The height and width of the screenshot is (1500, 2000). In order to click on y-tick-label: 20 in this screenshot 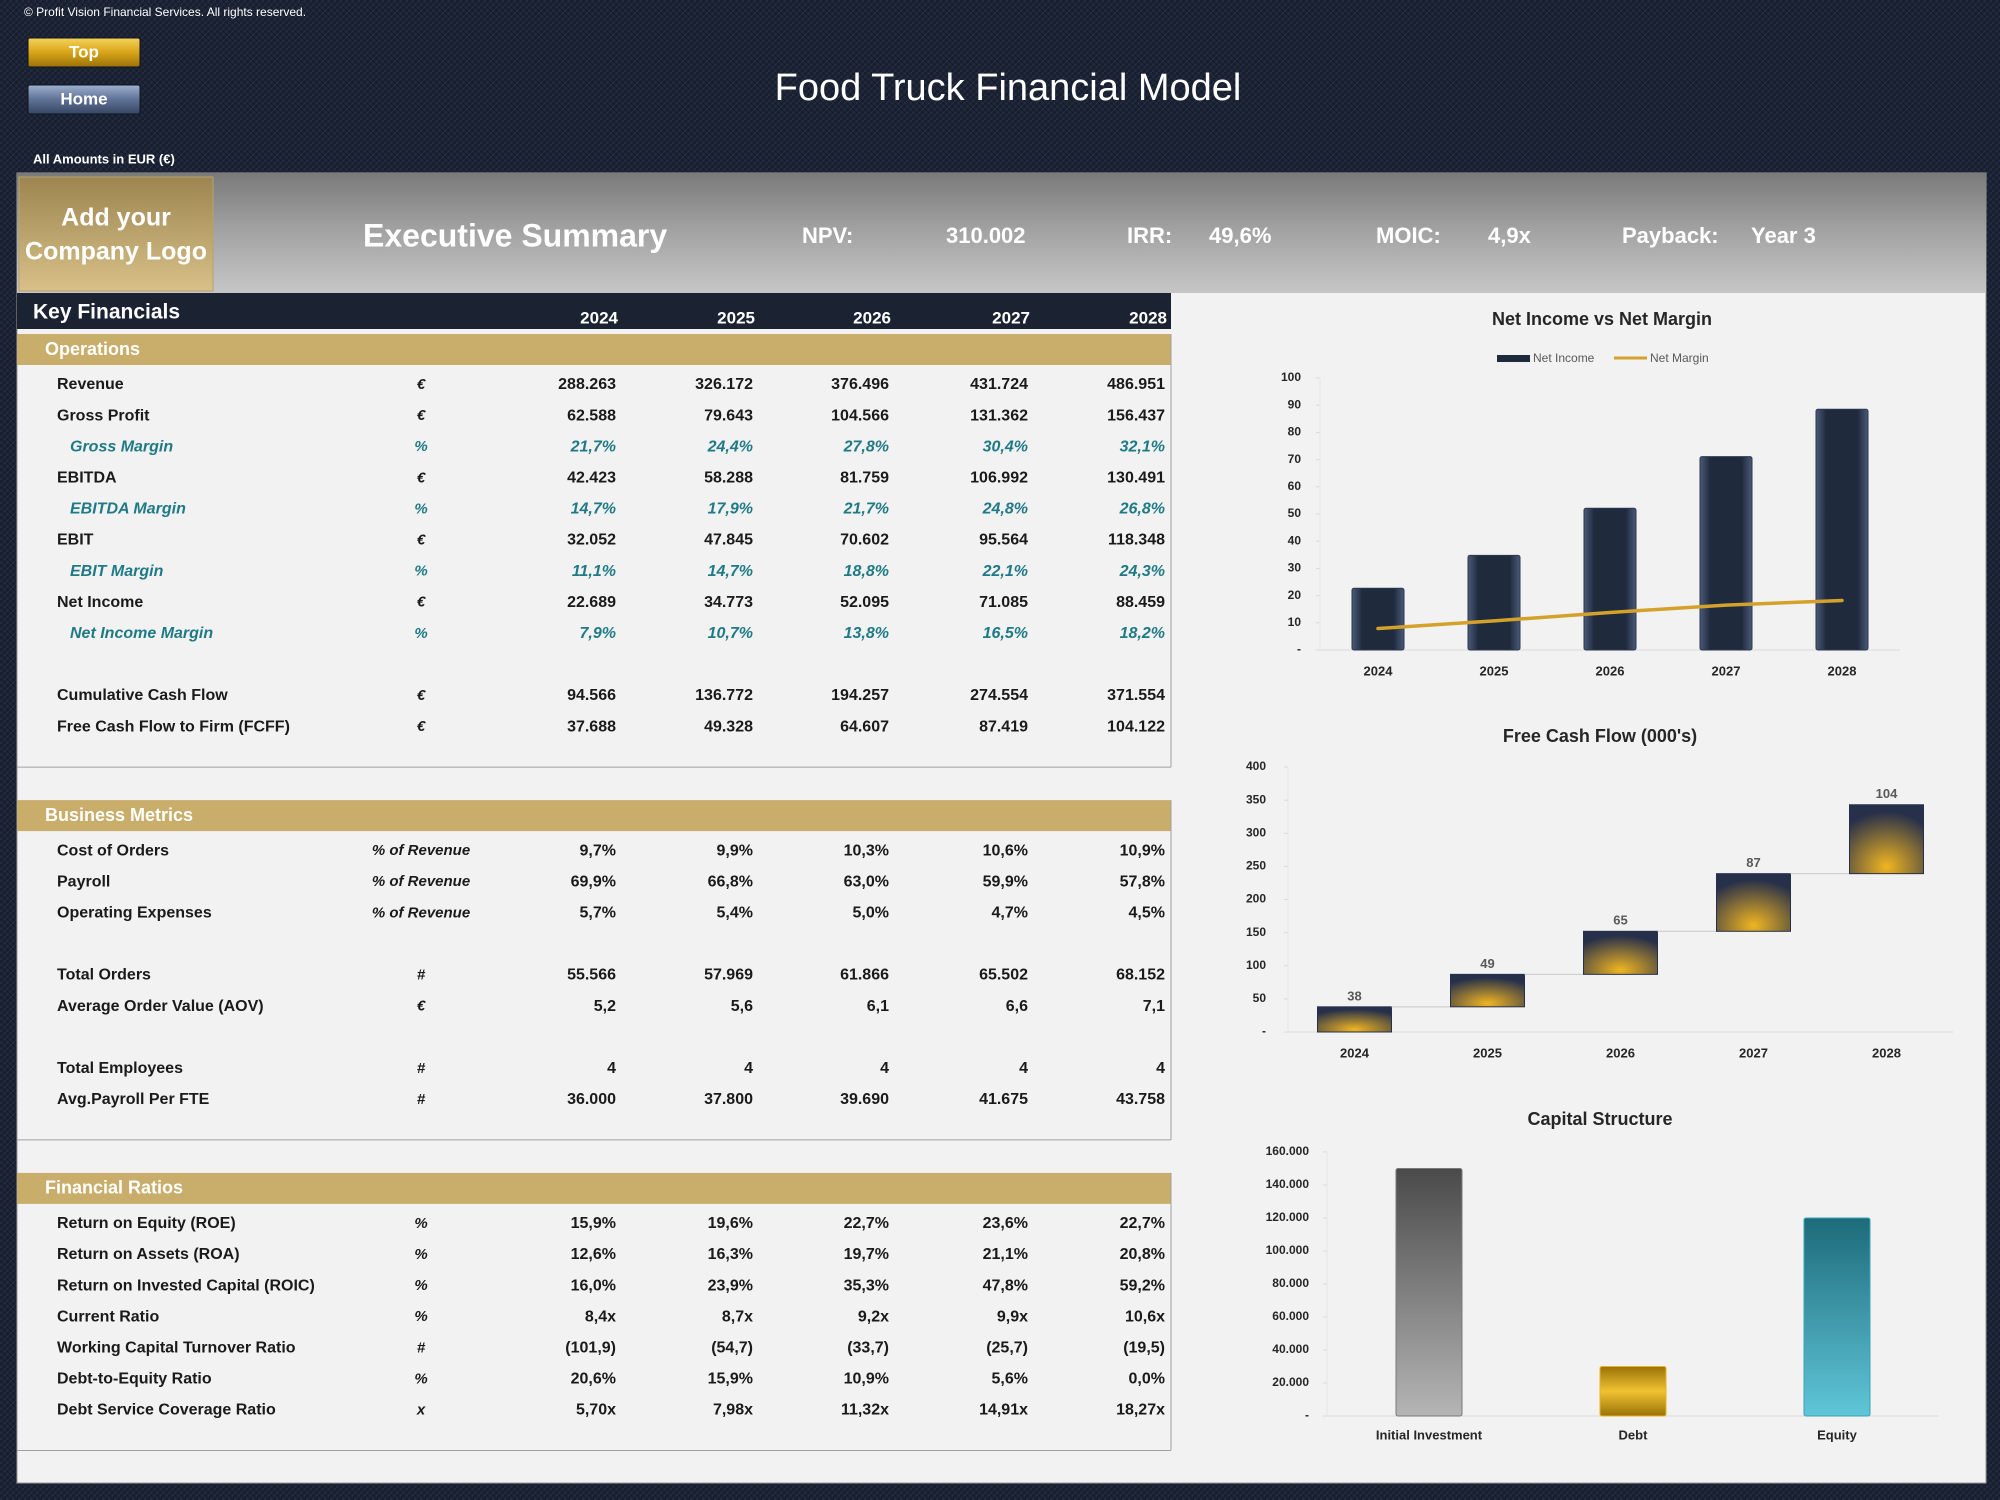, I will do `click(1295, 595)`.